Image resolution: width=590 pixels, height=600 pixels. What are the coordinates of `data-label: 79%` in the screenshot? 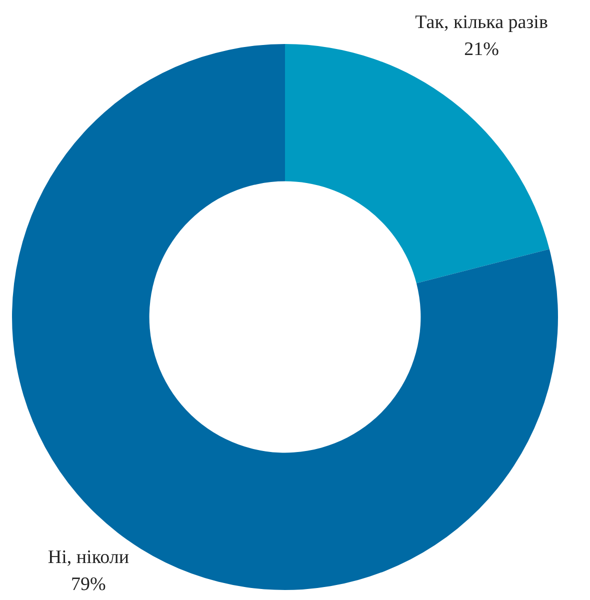 It's located at (88, 584).